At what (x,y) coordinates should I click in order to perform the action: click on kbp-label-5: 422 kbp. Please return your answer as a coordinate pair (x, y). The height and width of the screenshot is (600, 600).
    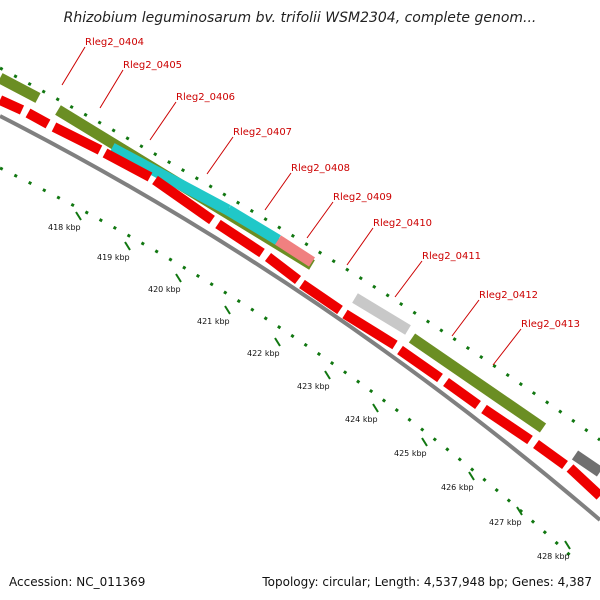
    Looking at the image, I should click on (263, 353).